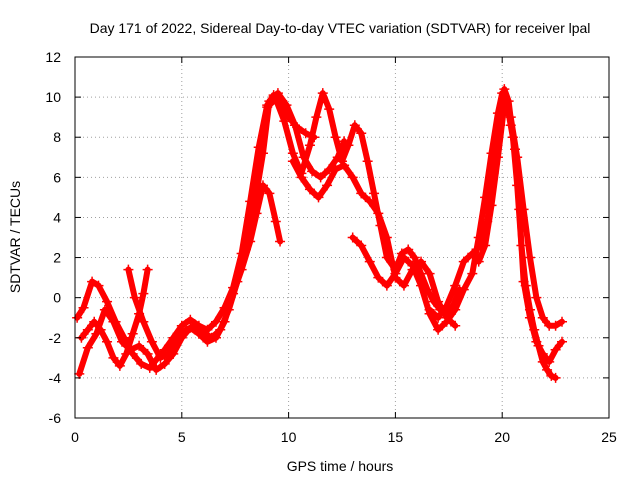 The height and width of the screenshot is (480, 640). I want to click on x-tick-label: 25, so click(609, 437).